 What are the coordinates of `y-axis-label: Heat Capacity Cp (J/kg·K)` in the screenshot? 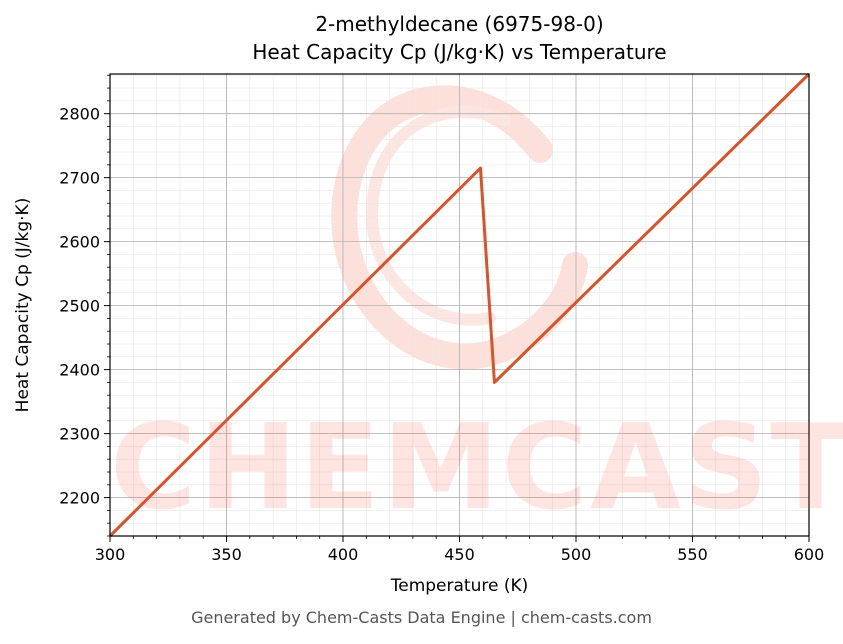 It's located at (23, 305).